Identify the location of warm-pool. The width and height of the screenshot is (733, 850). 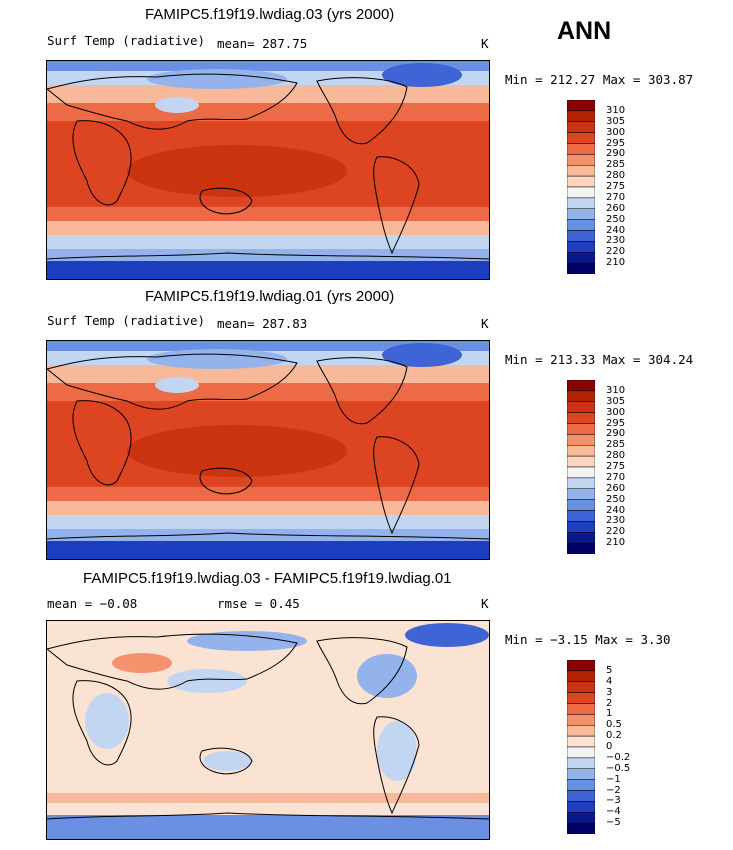
(237, 451).